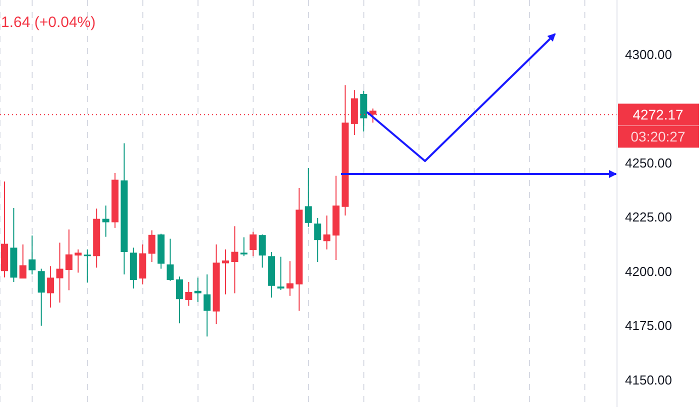 This screenshot has height=408, width=700. Describe the element at coordinates (648, 380) in the screenshot. I see `y-tick-label: 4150.00` at that location.